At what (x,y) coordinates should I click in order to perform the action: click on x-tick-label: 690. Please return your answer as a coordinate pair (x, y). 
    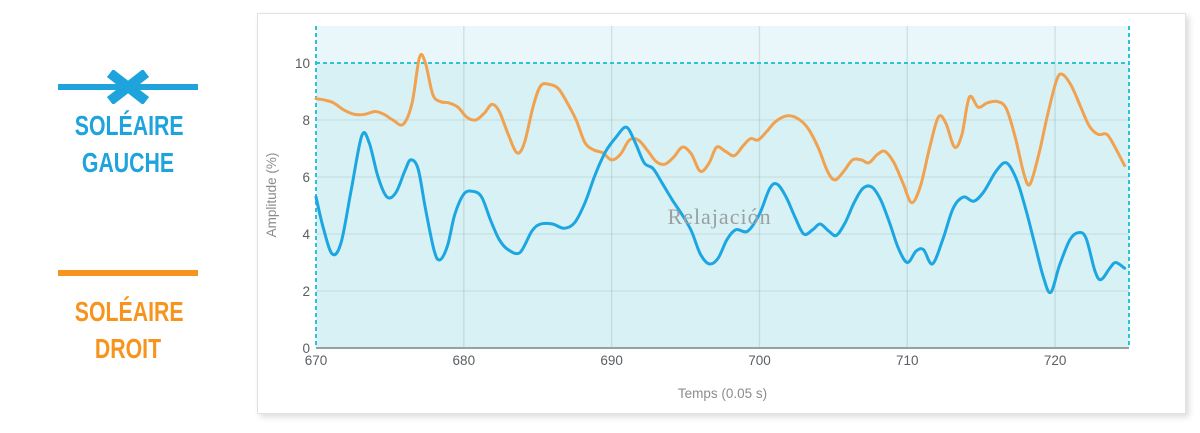
    Looking at the image, I should click on (611, 360).